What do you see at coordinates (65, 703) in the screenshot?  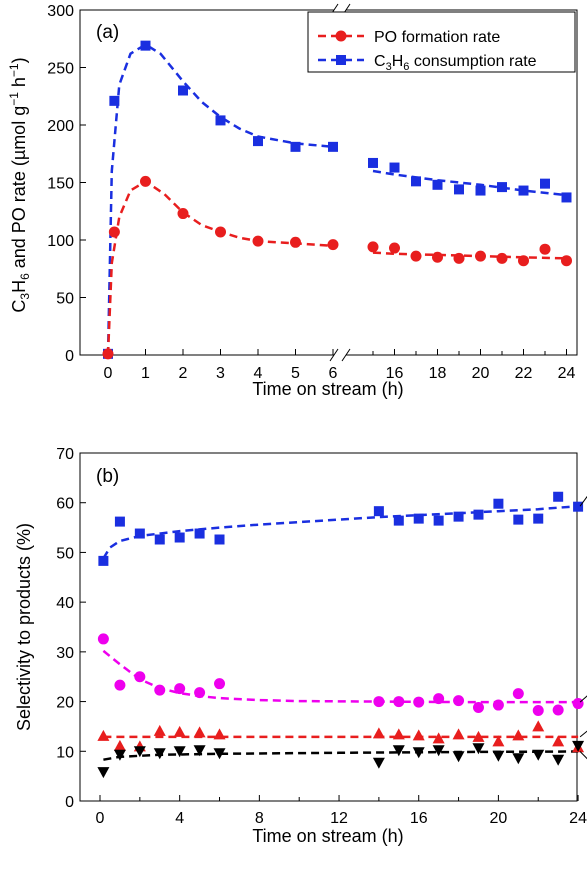 I see `y-tick-label: 20` at bounding box center [65, 703].